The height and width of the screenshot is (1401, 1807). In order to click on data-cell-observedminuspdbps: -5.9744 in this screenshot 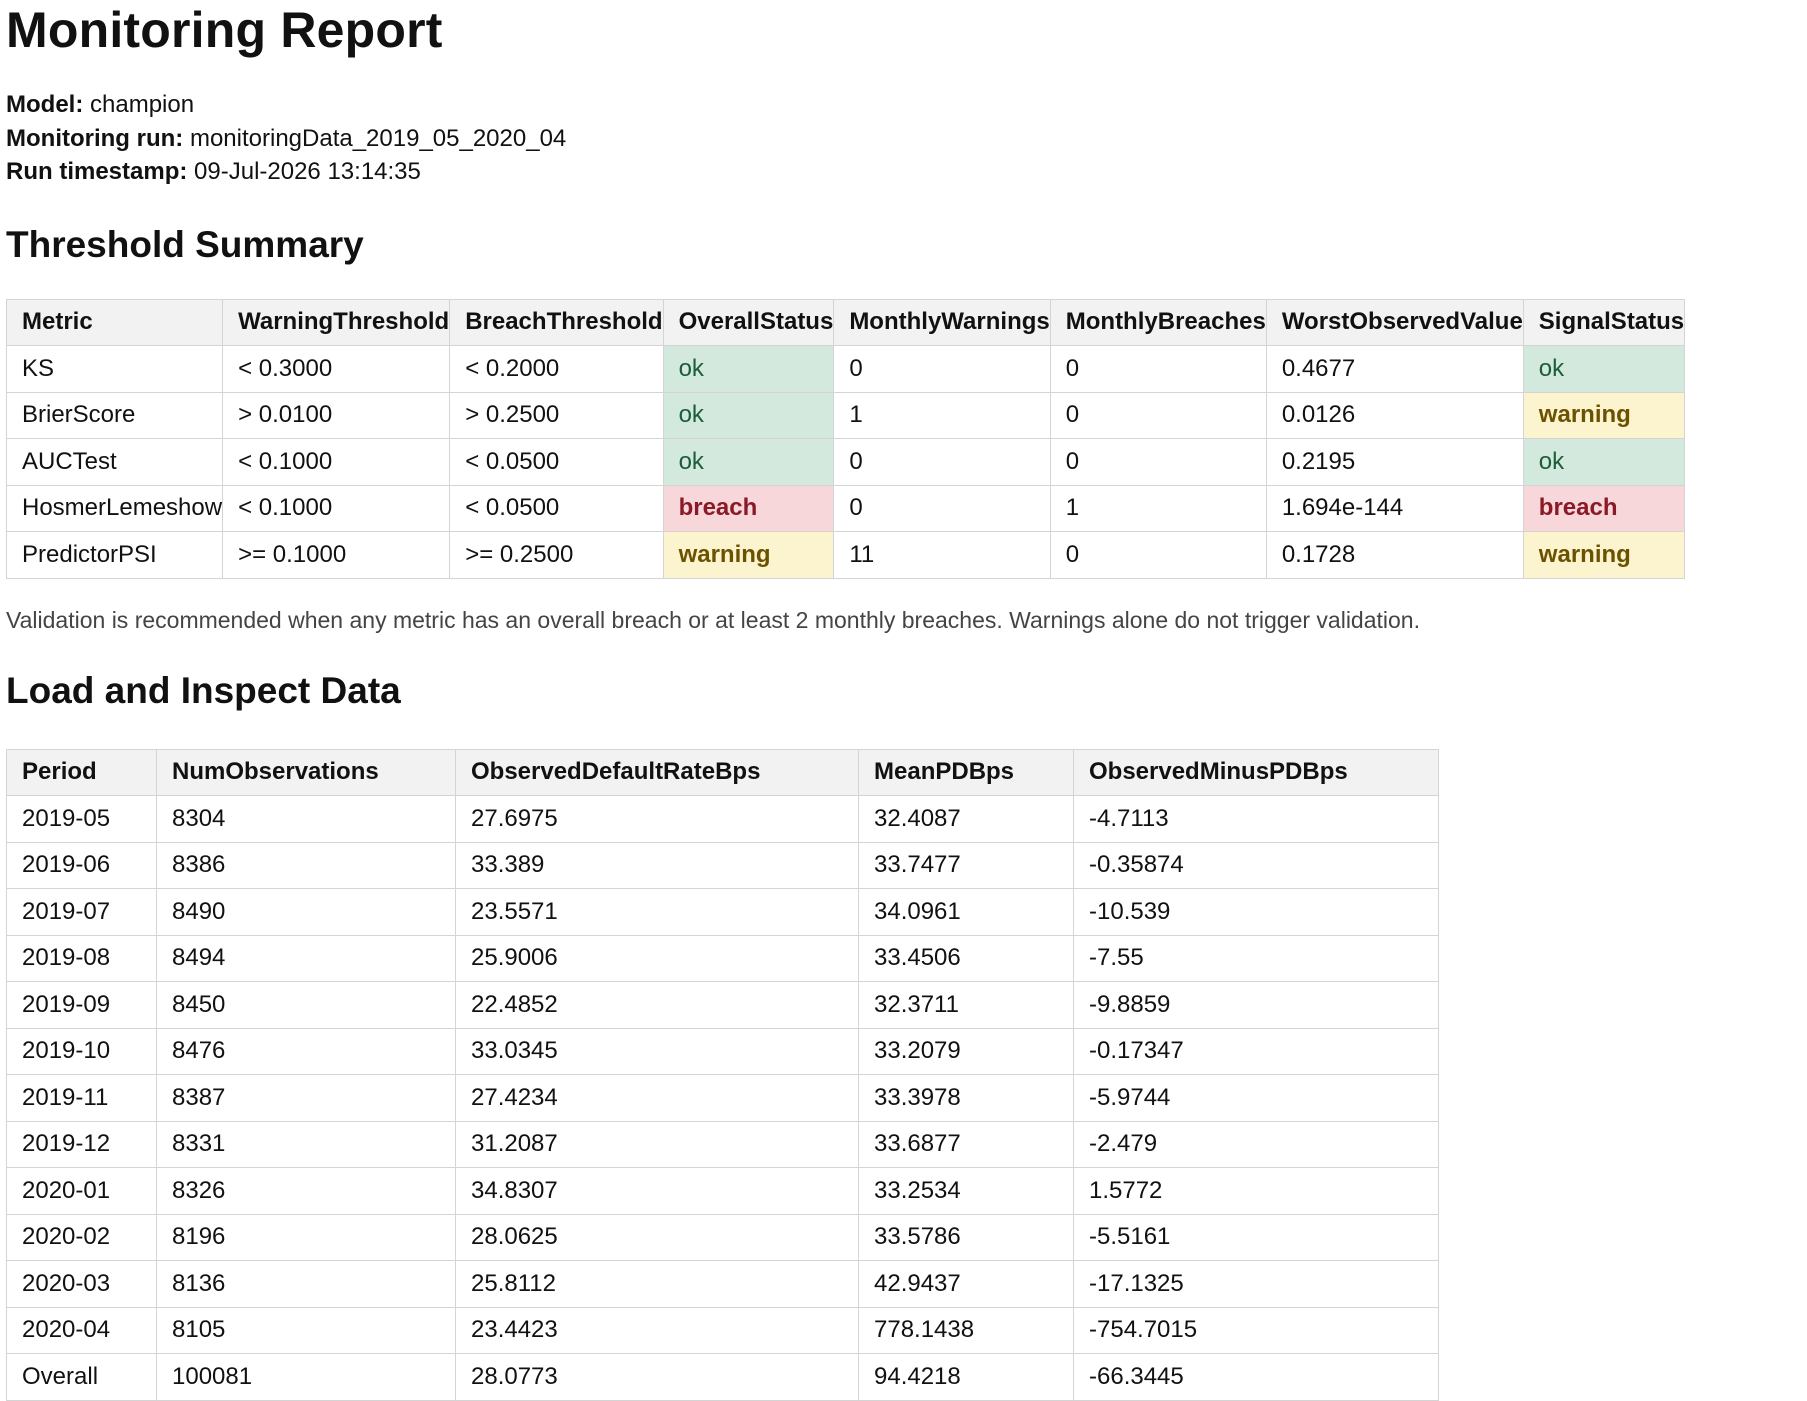, I will do `click(1256, 1098)`.